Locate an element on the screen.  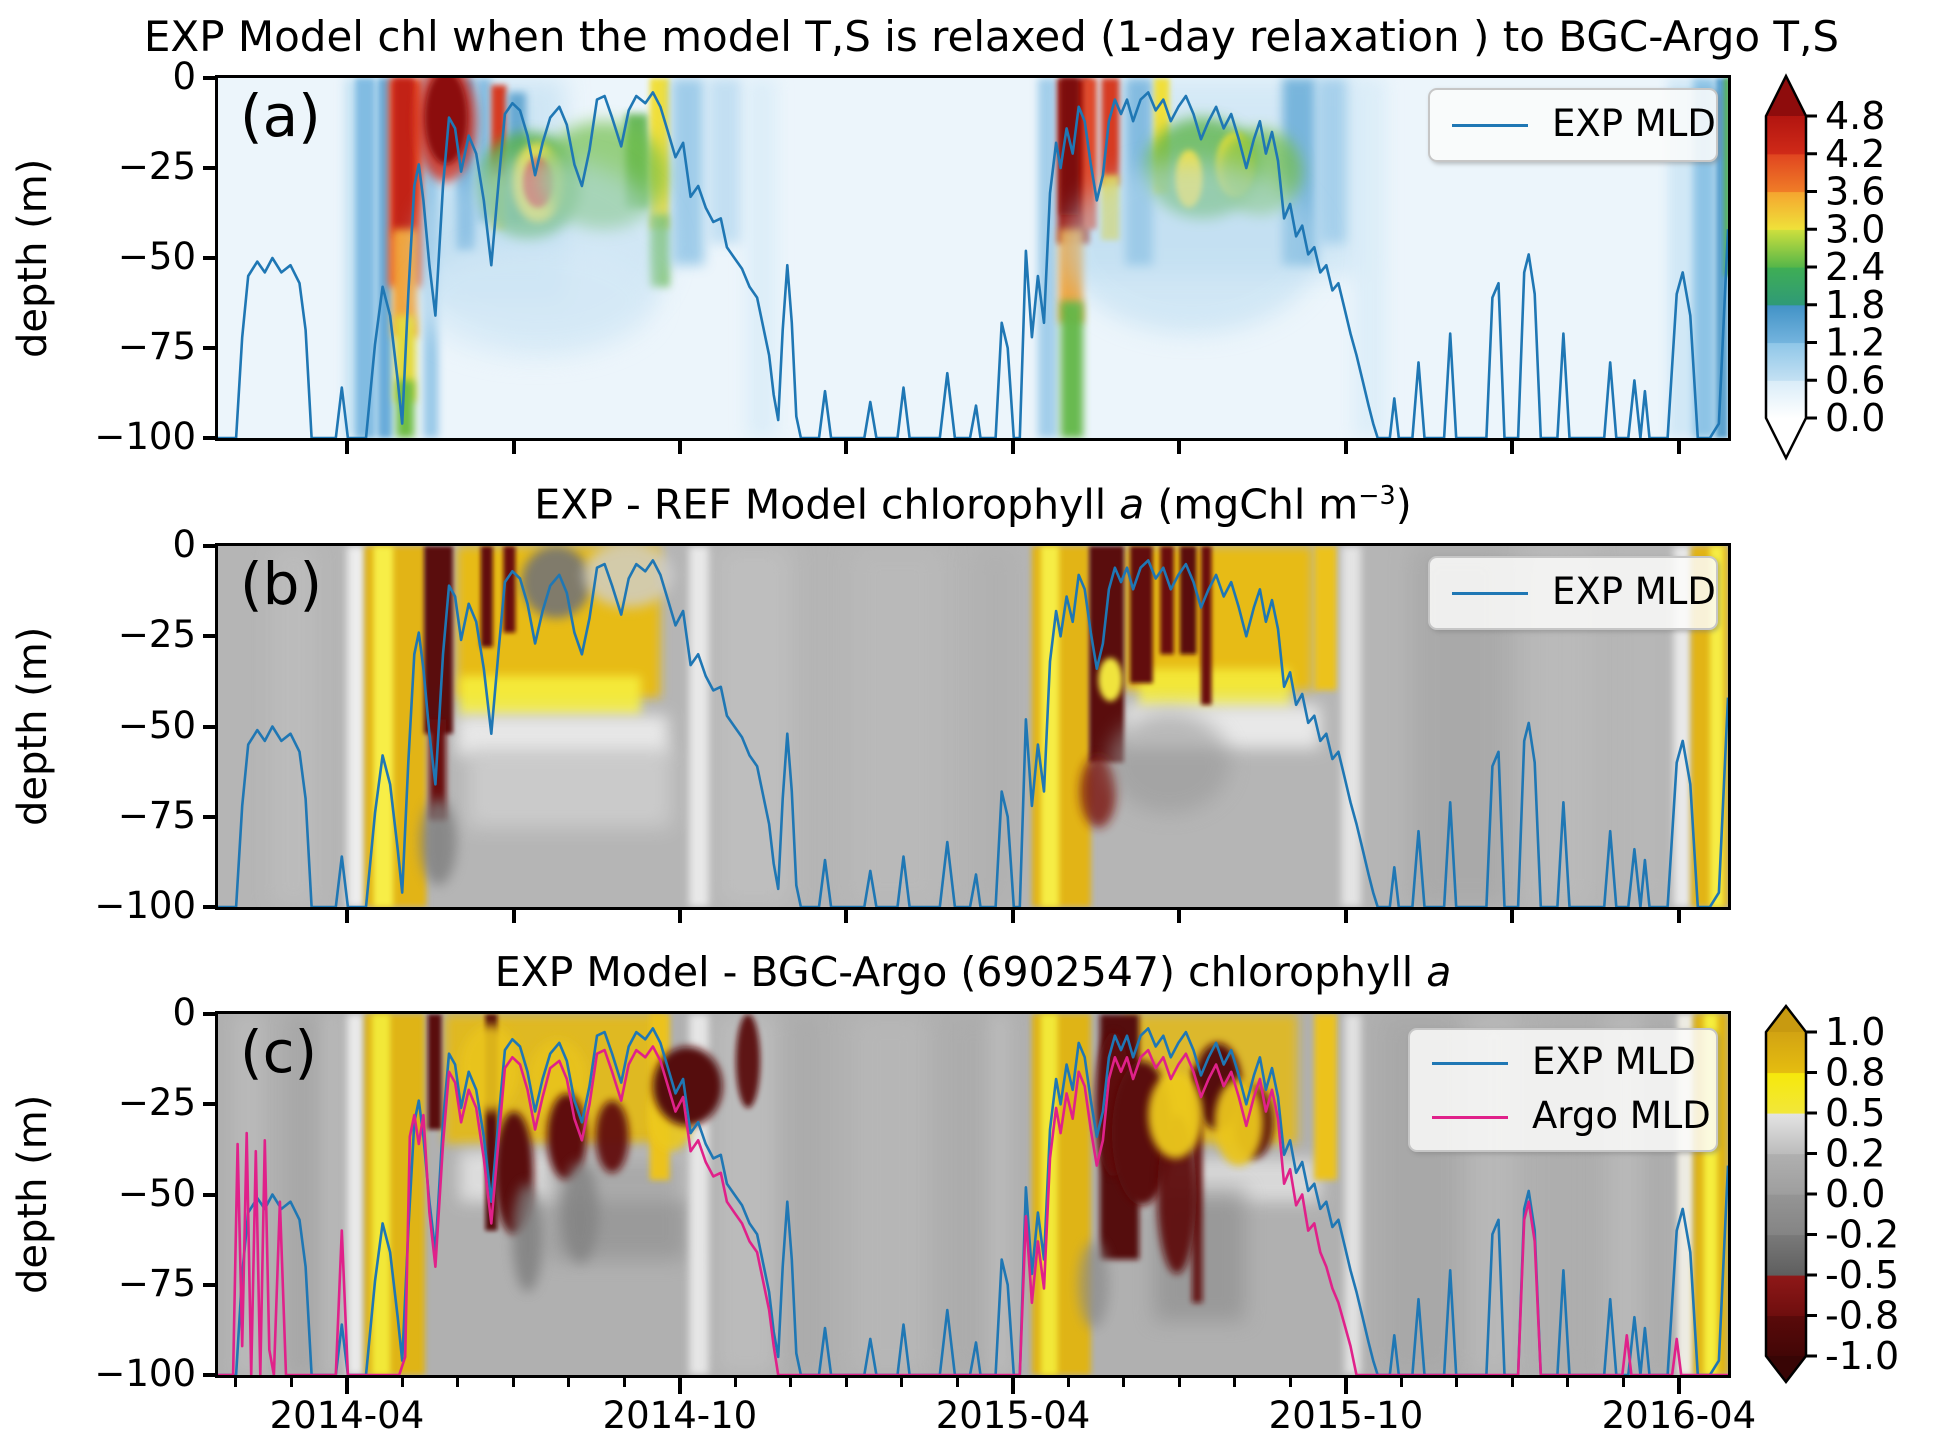
panel-a-legend: EXP MLD is located at coordinates (1573, 125).